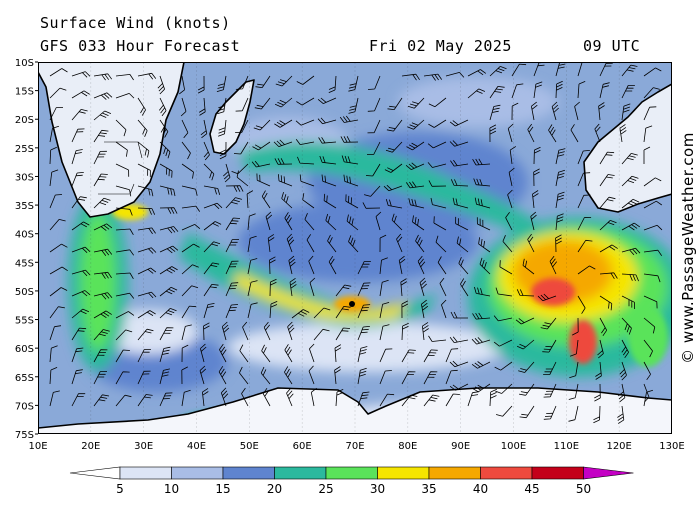 The width and height of the screenshot is (700, 525). What do you see at coordinates (671, 446) in the screenshot?
I see `longitude-label: 130E` at bounding box center [671, 446].